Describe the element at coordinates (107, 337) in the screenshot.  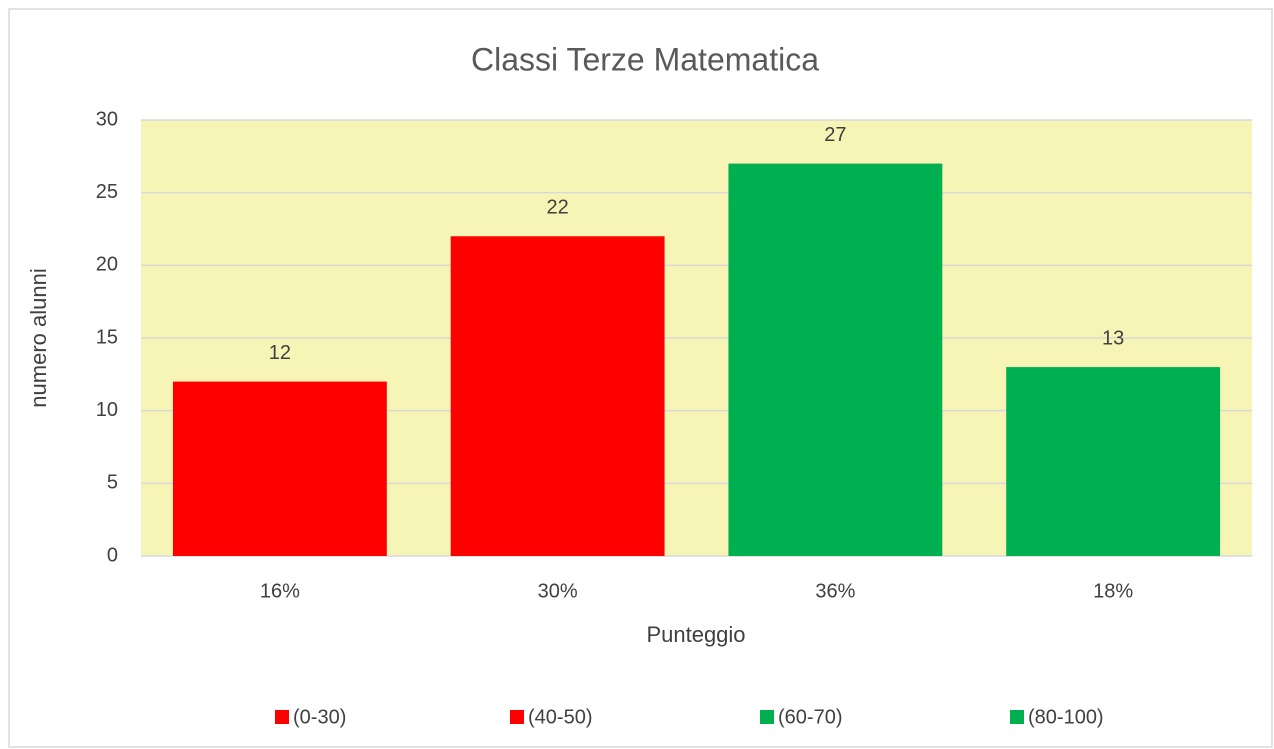
I see `y-tick-label: 15` at that location.